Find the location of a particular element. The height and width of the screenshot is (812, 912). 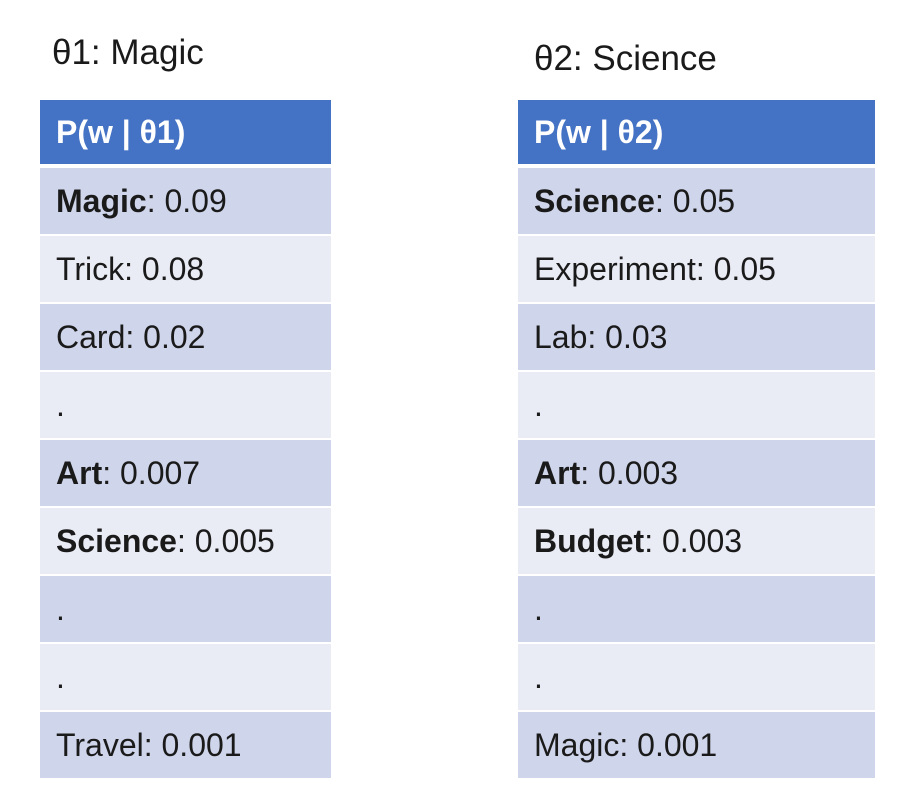

term-label: Lab is located at coordinates (561, 337).